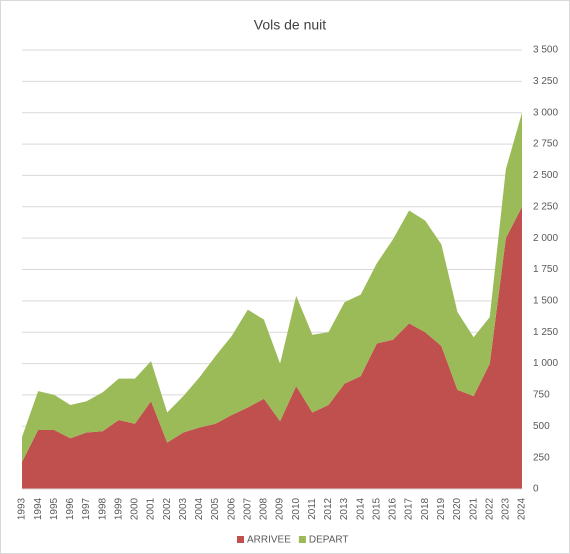 The width and height of the screenshot is (570, 554). What do you see at coordinates (38, 508) in the screenshot?
I see `x-tick-label: 1994` at bounding box center [38, 508].